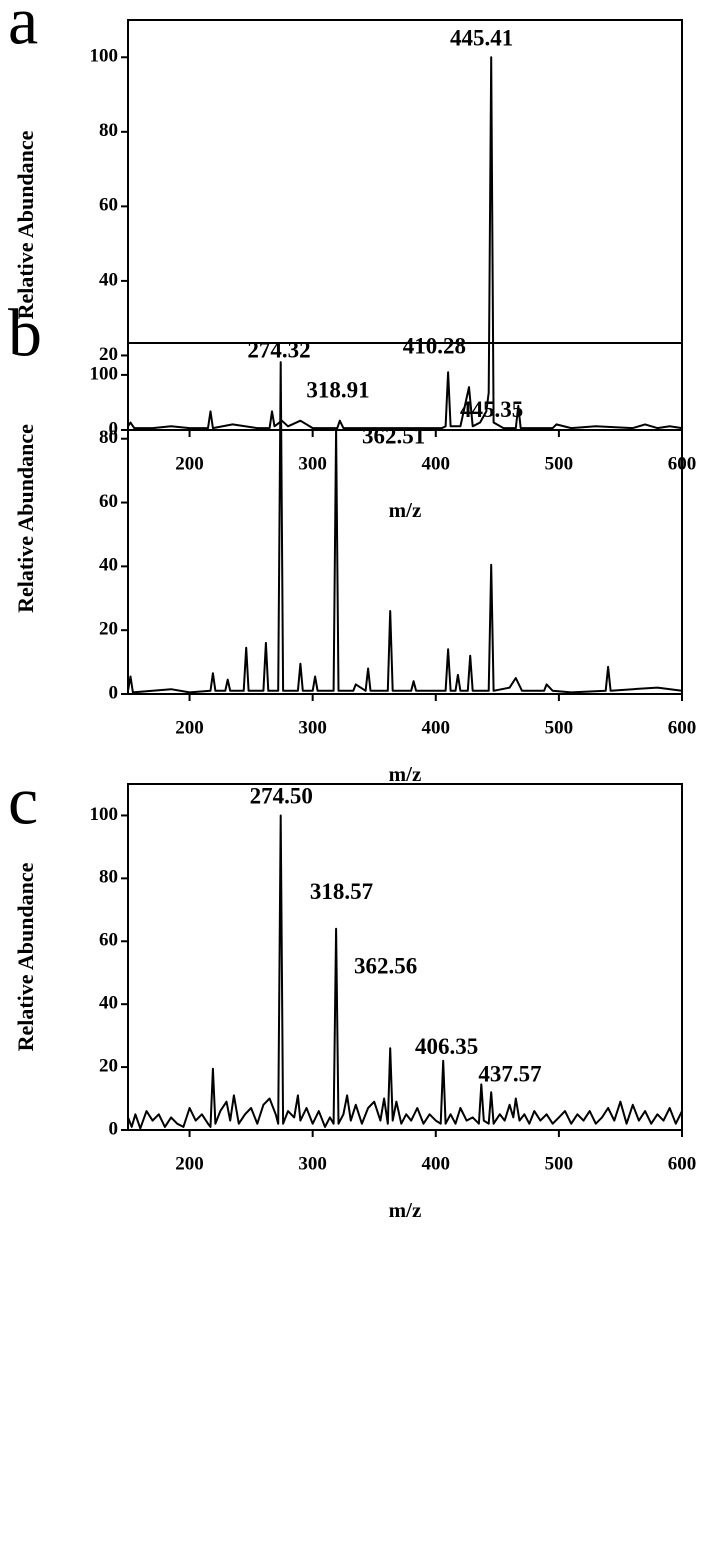 The height and width of the screenshot is (1552, 709). Describe the element at coordinates (337, 389) in the screenshot. I see `peak-label: 318.91` at that location.